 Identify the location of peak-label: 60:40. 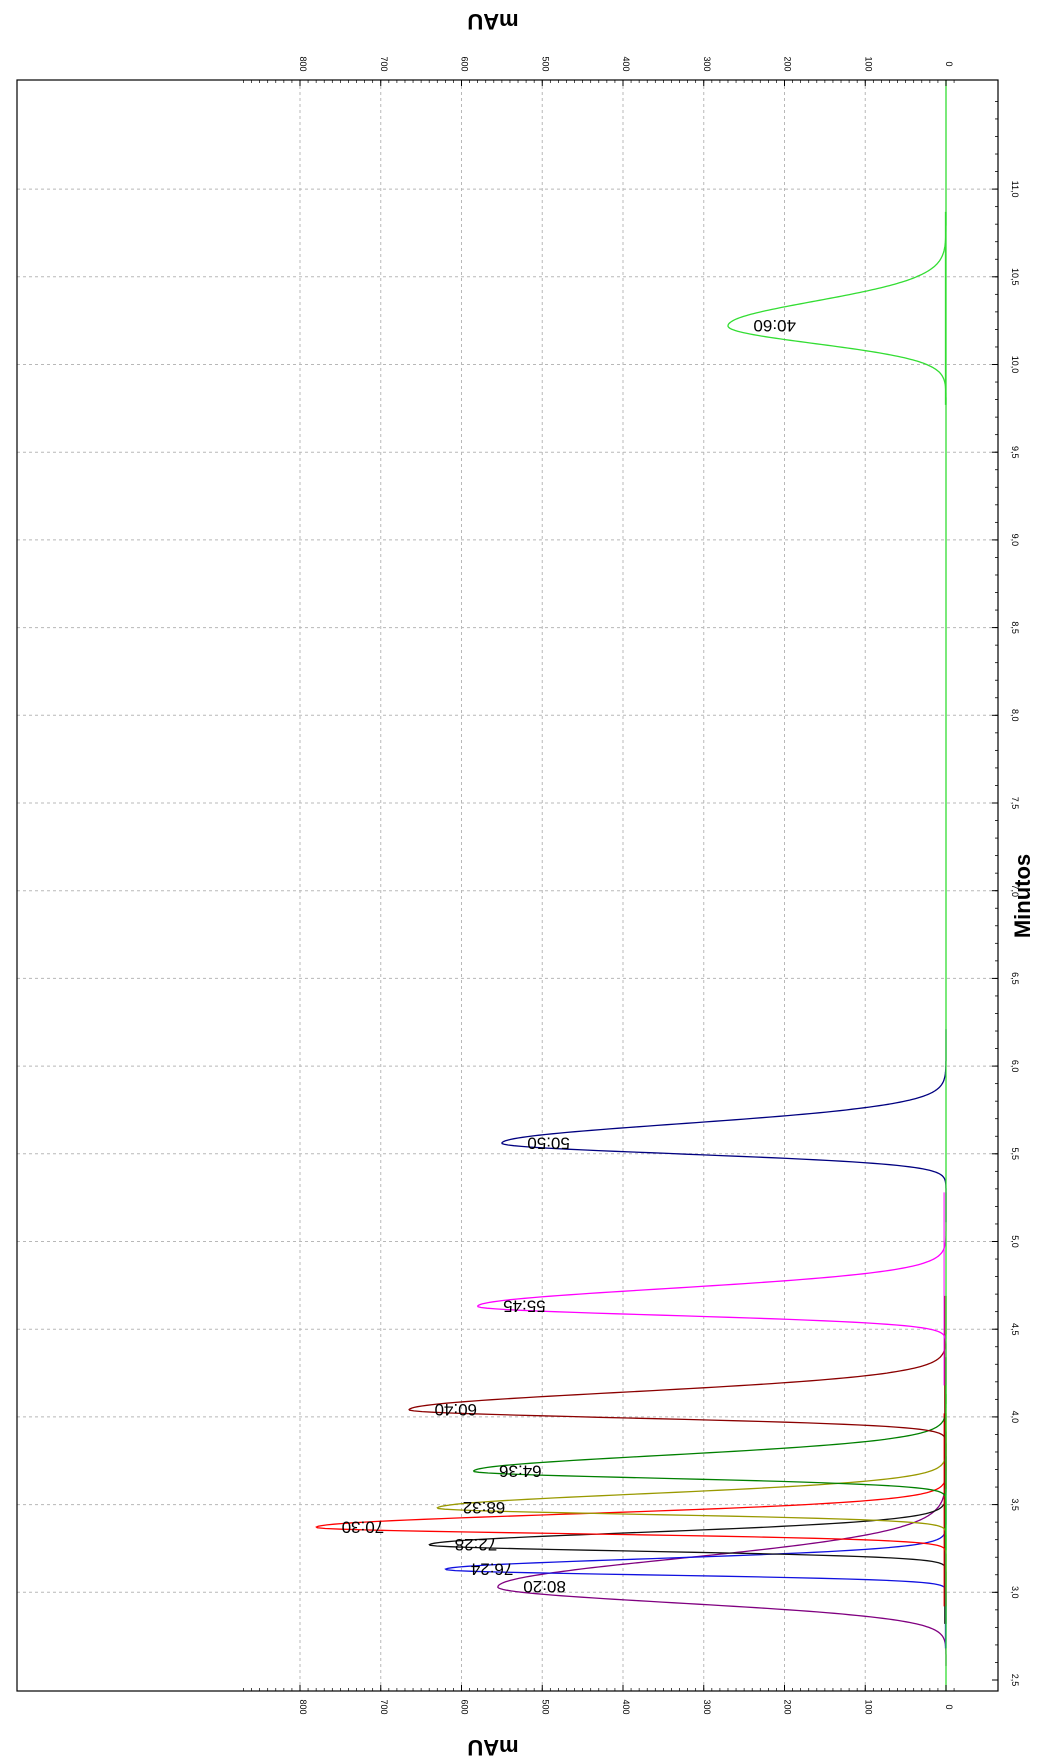
(455, 1409).